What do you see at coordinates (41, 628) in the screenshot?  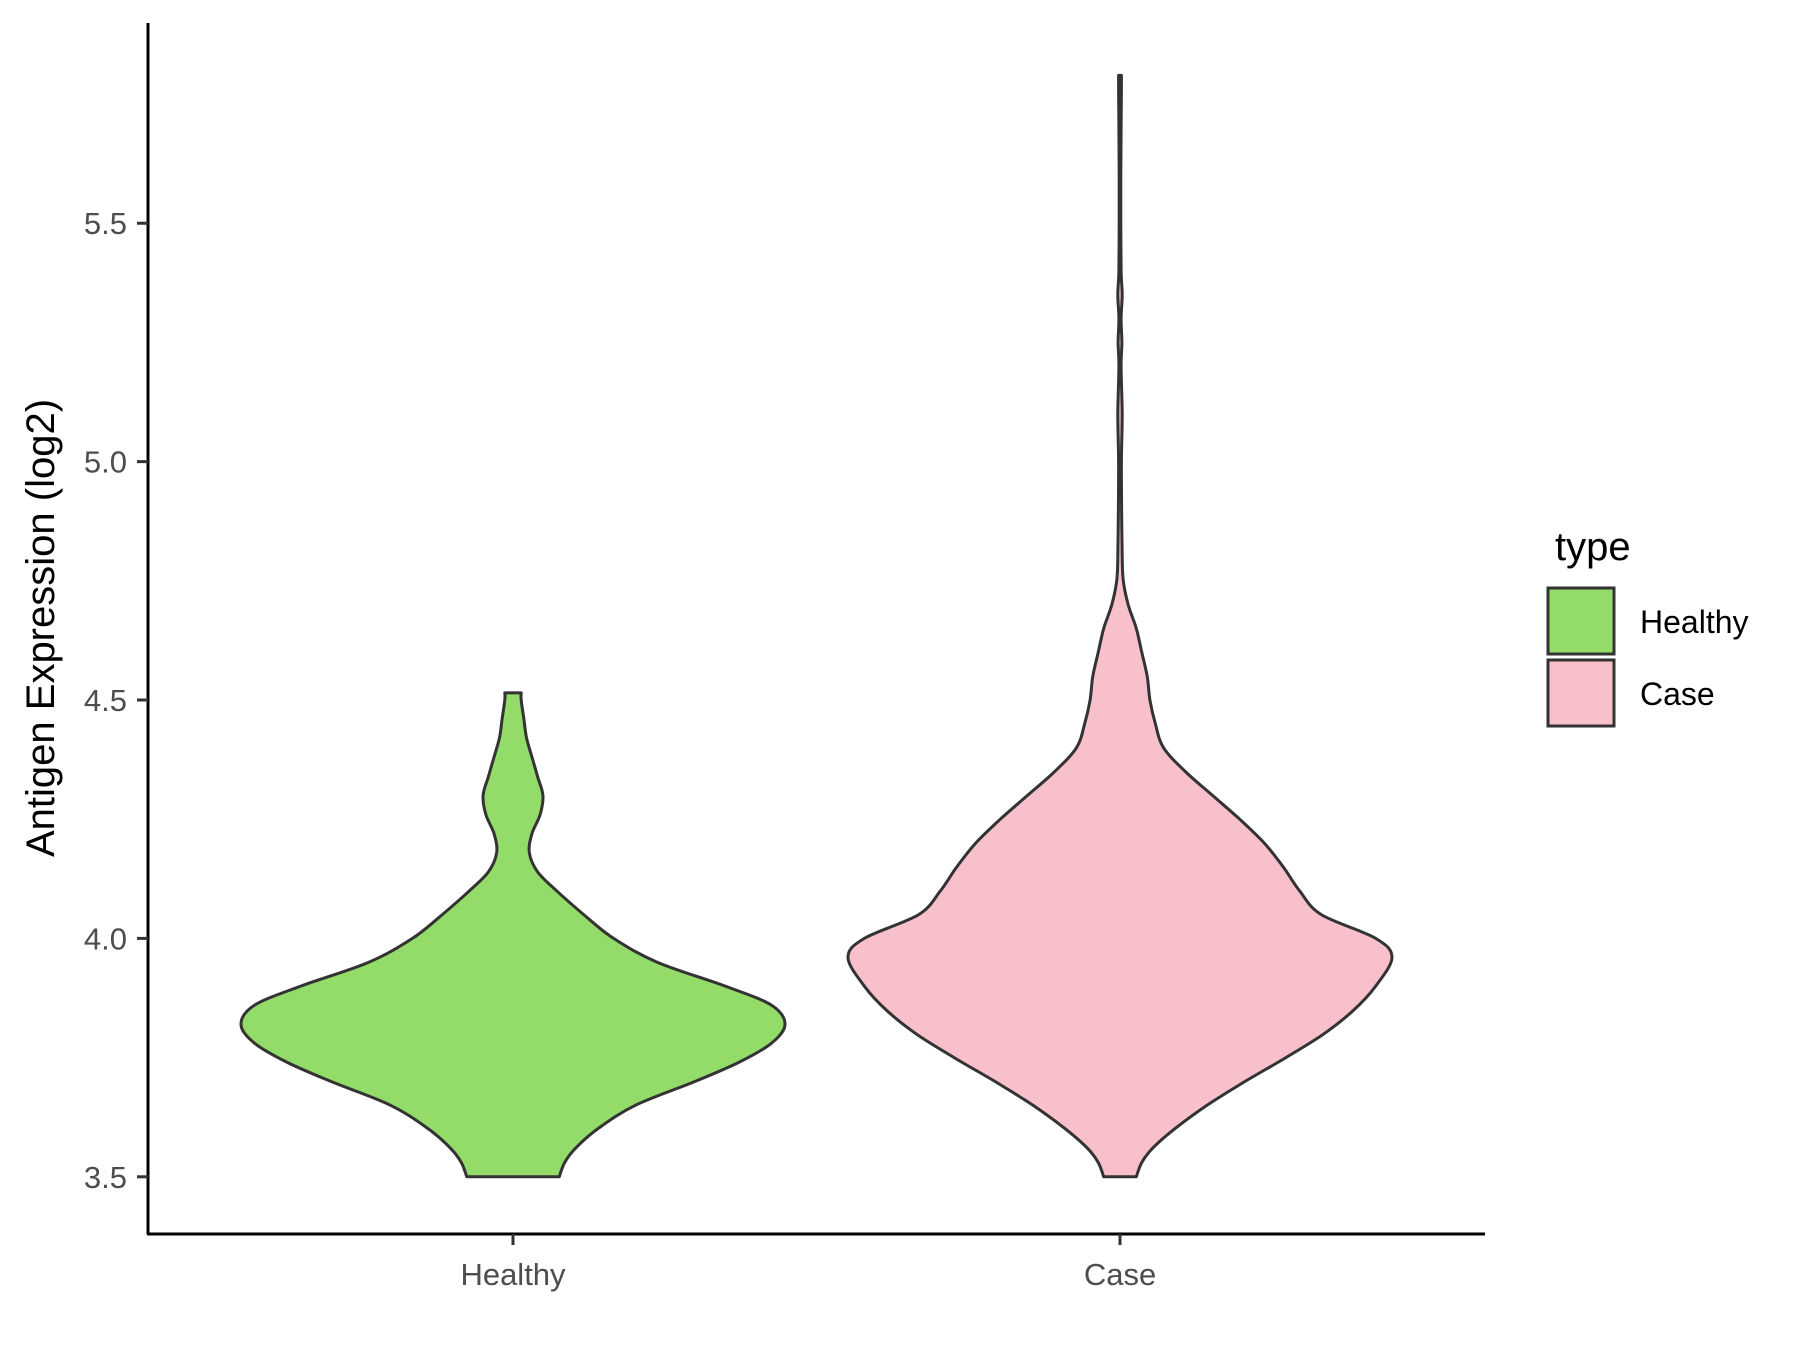 I see `y-axis-title: Antigen Expression (log2)` at bounding box center [41, 628].